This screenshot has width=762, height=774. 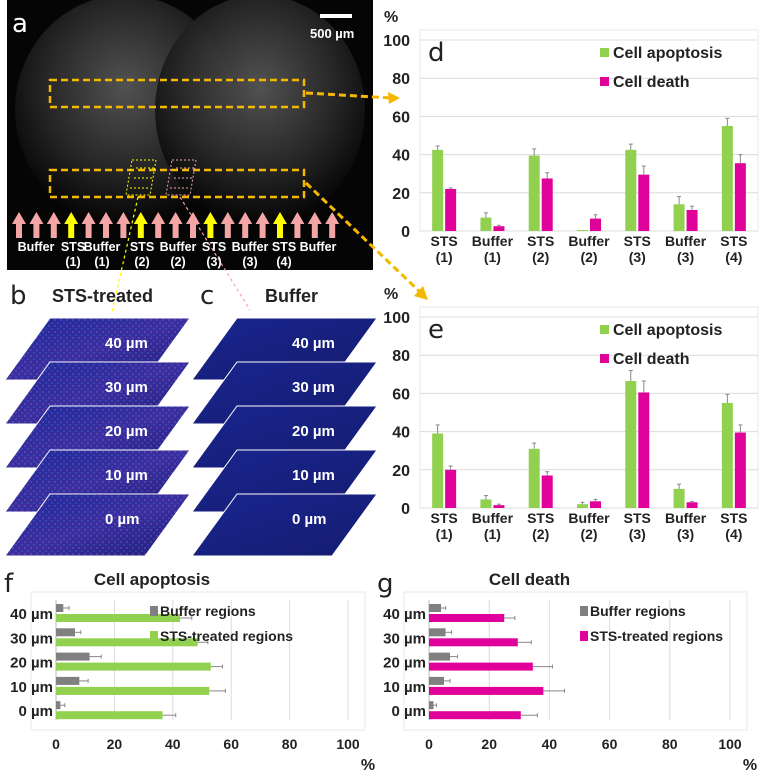 What do you see at coordinates (396, 318) in the screenshot?
I see `y-tick-label: 100` at bounding box center [396, 318].